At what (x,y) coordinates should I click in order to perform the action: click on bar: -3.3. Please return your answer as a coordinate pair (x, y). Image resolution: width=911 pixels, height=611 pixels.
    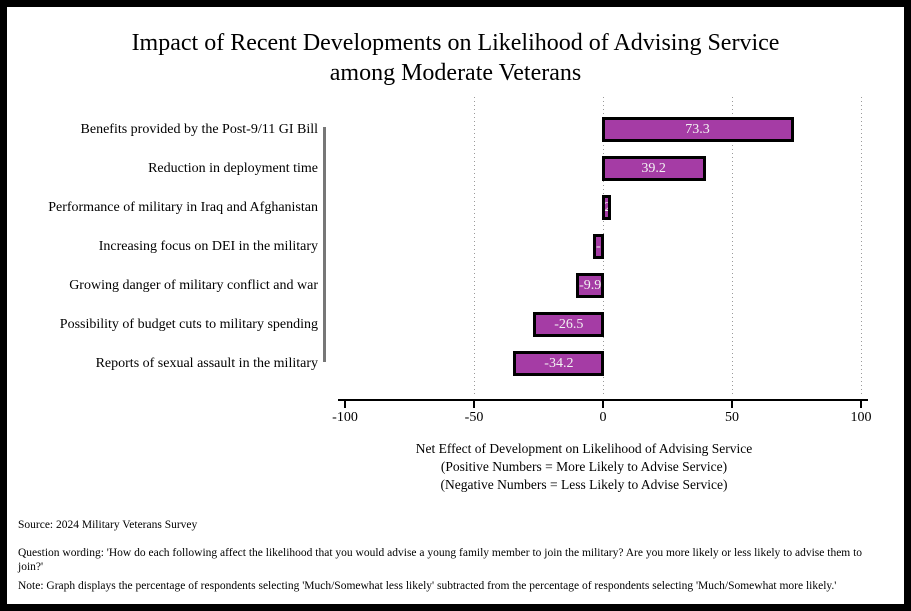
    Looking at the image, I should click on (598, 246).